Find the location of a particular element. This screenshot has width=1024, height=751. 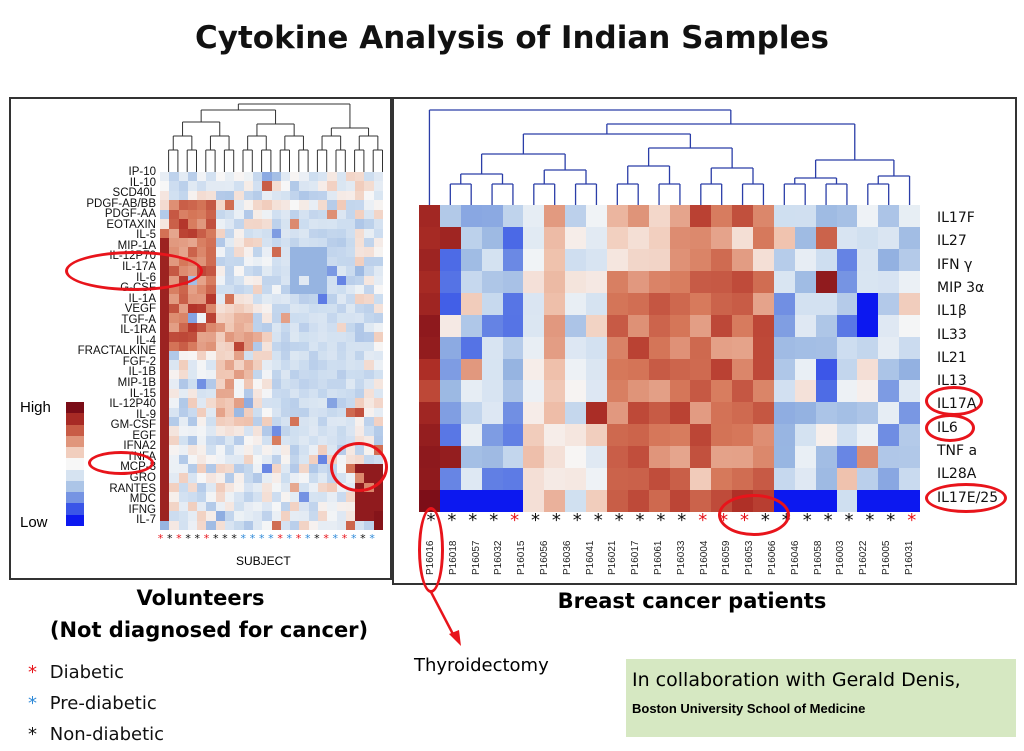

highlight-oval-il17e-right is located at coordinates (966, 498).